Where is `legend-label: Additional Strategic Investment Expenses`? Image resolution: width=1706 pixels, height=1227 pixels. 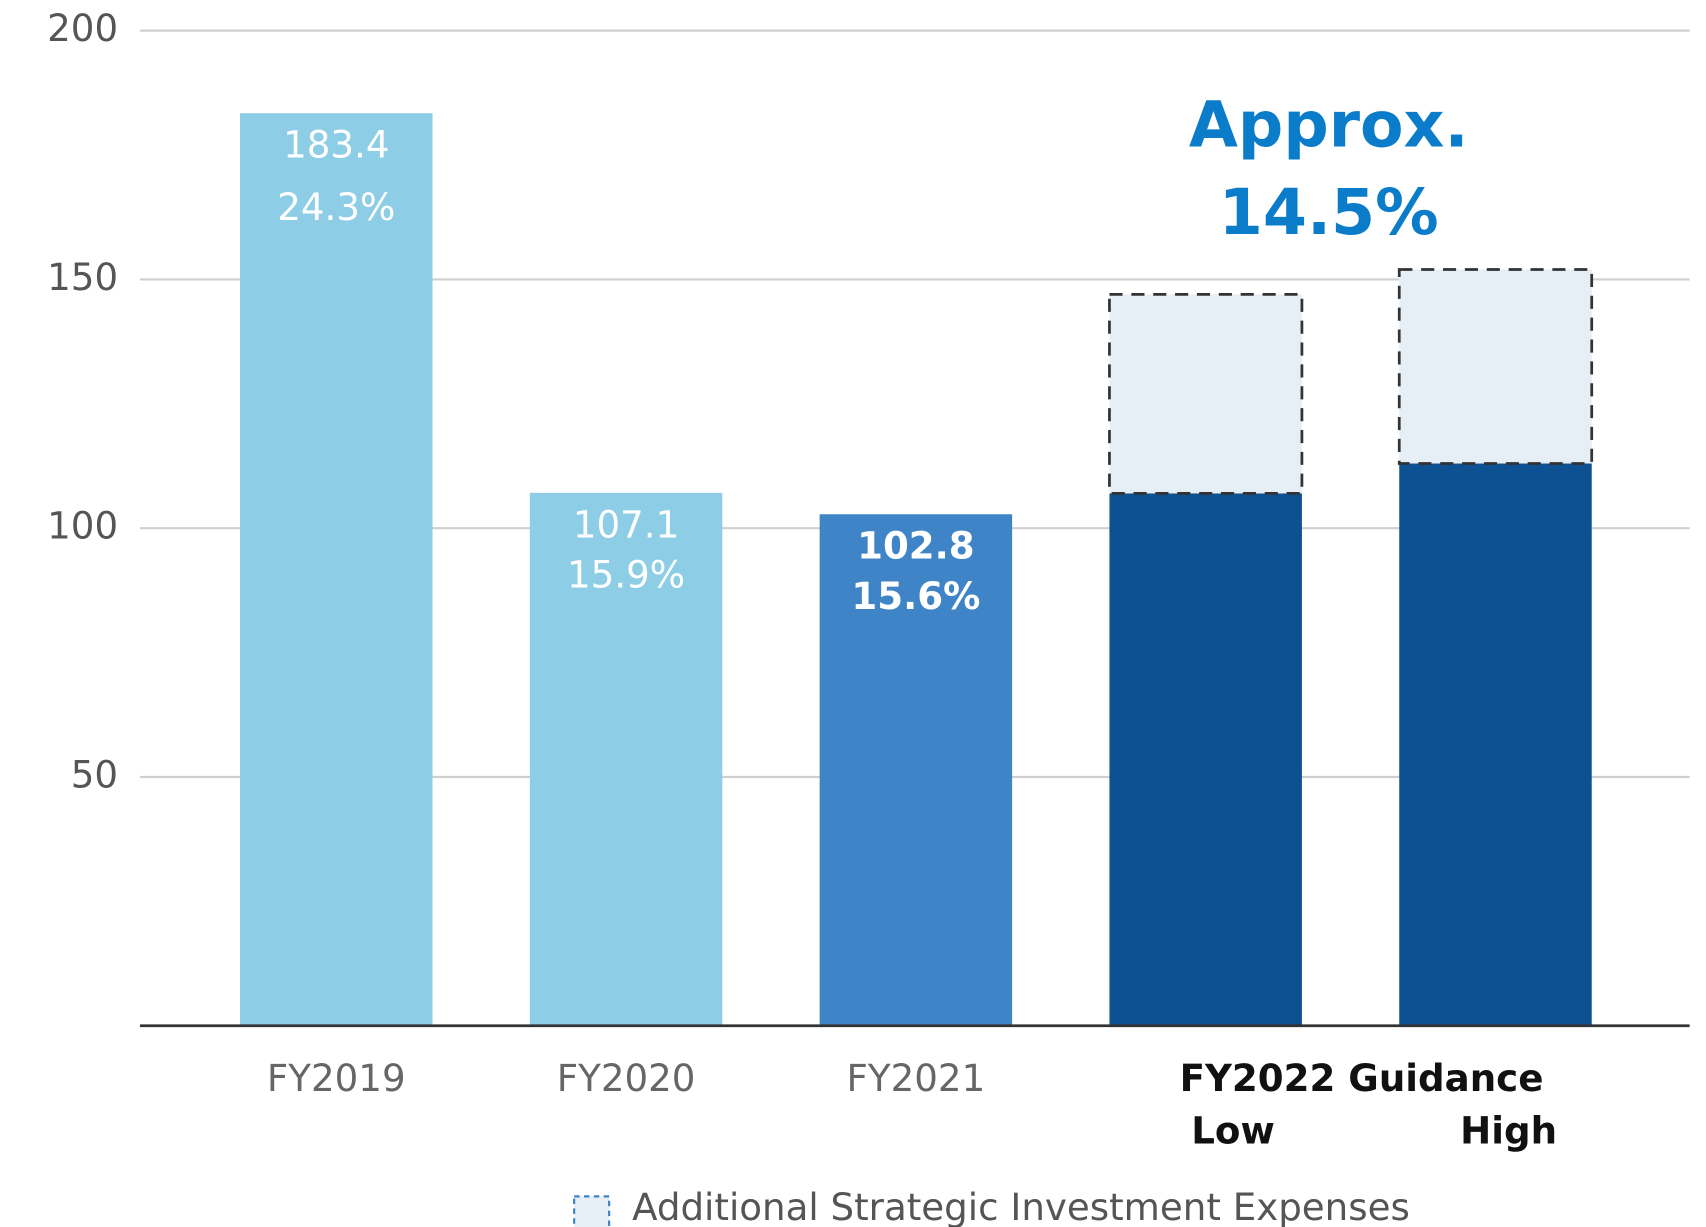
legend-label: Additional Strategic Investment Expenses is located at coordinates (1021, 1206).